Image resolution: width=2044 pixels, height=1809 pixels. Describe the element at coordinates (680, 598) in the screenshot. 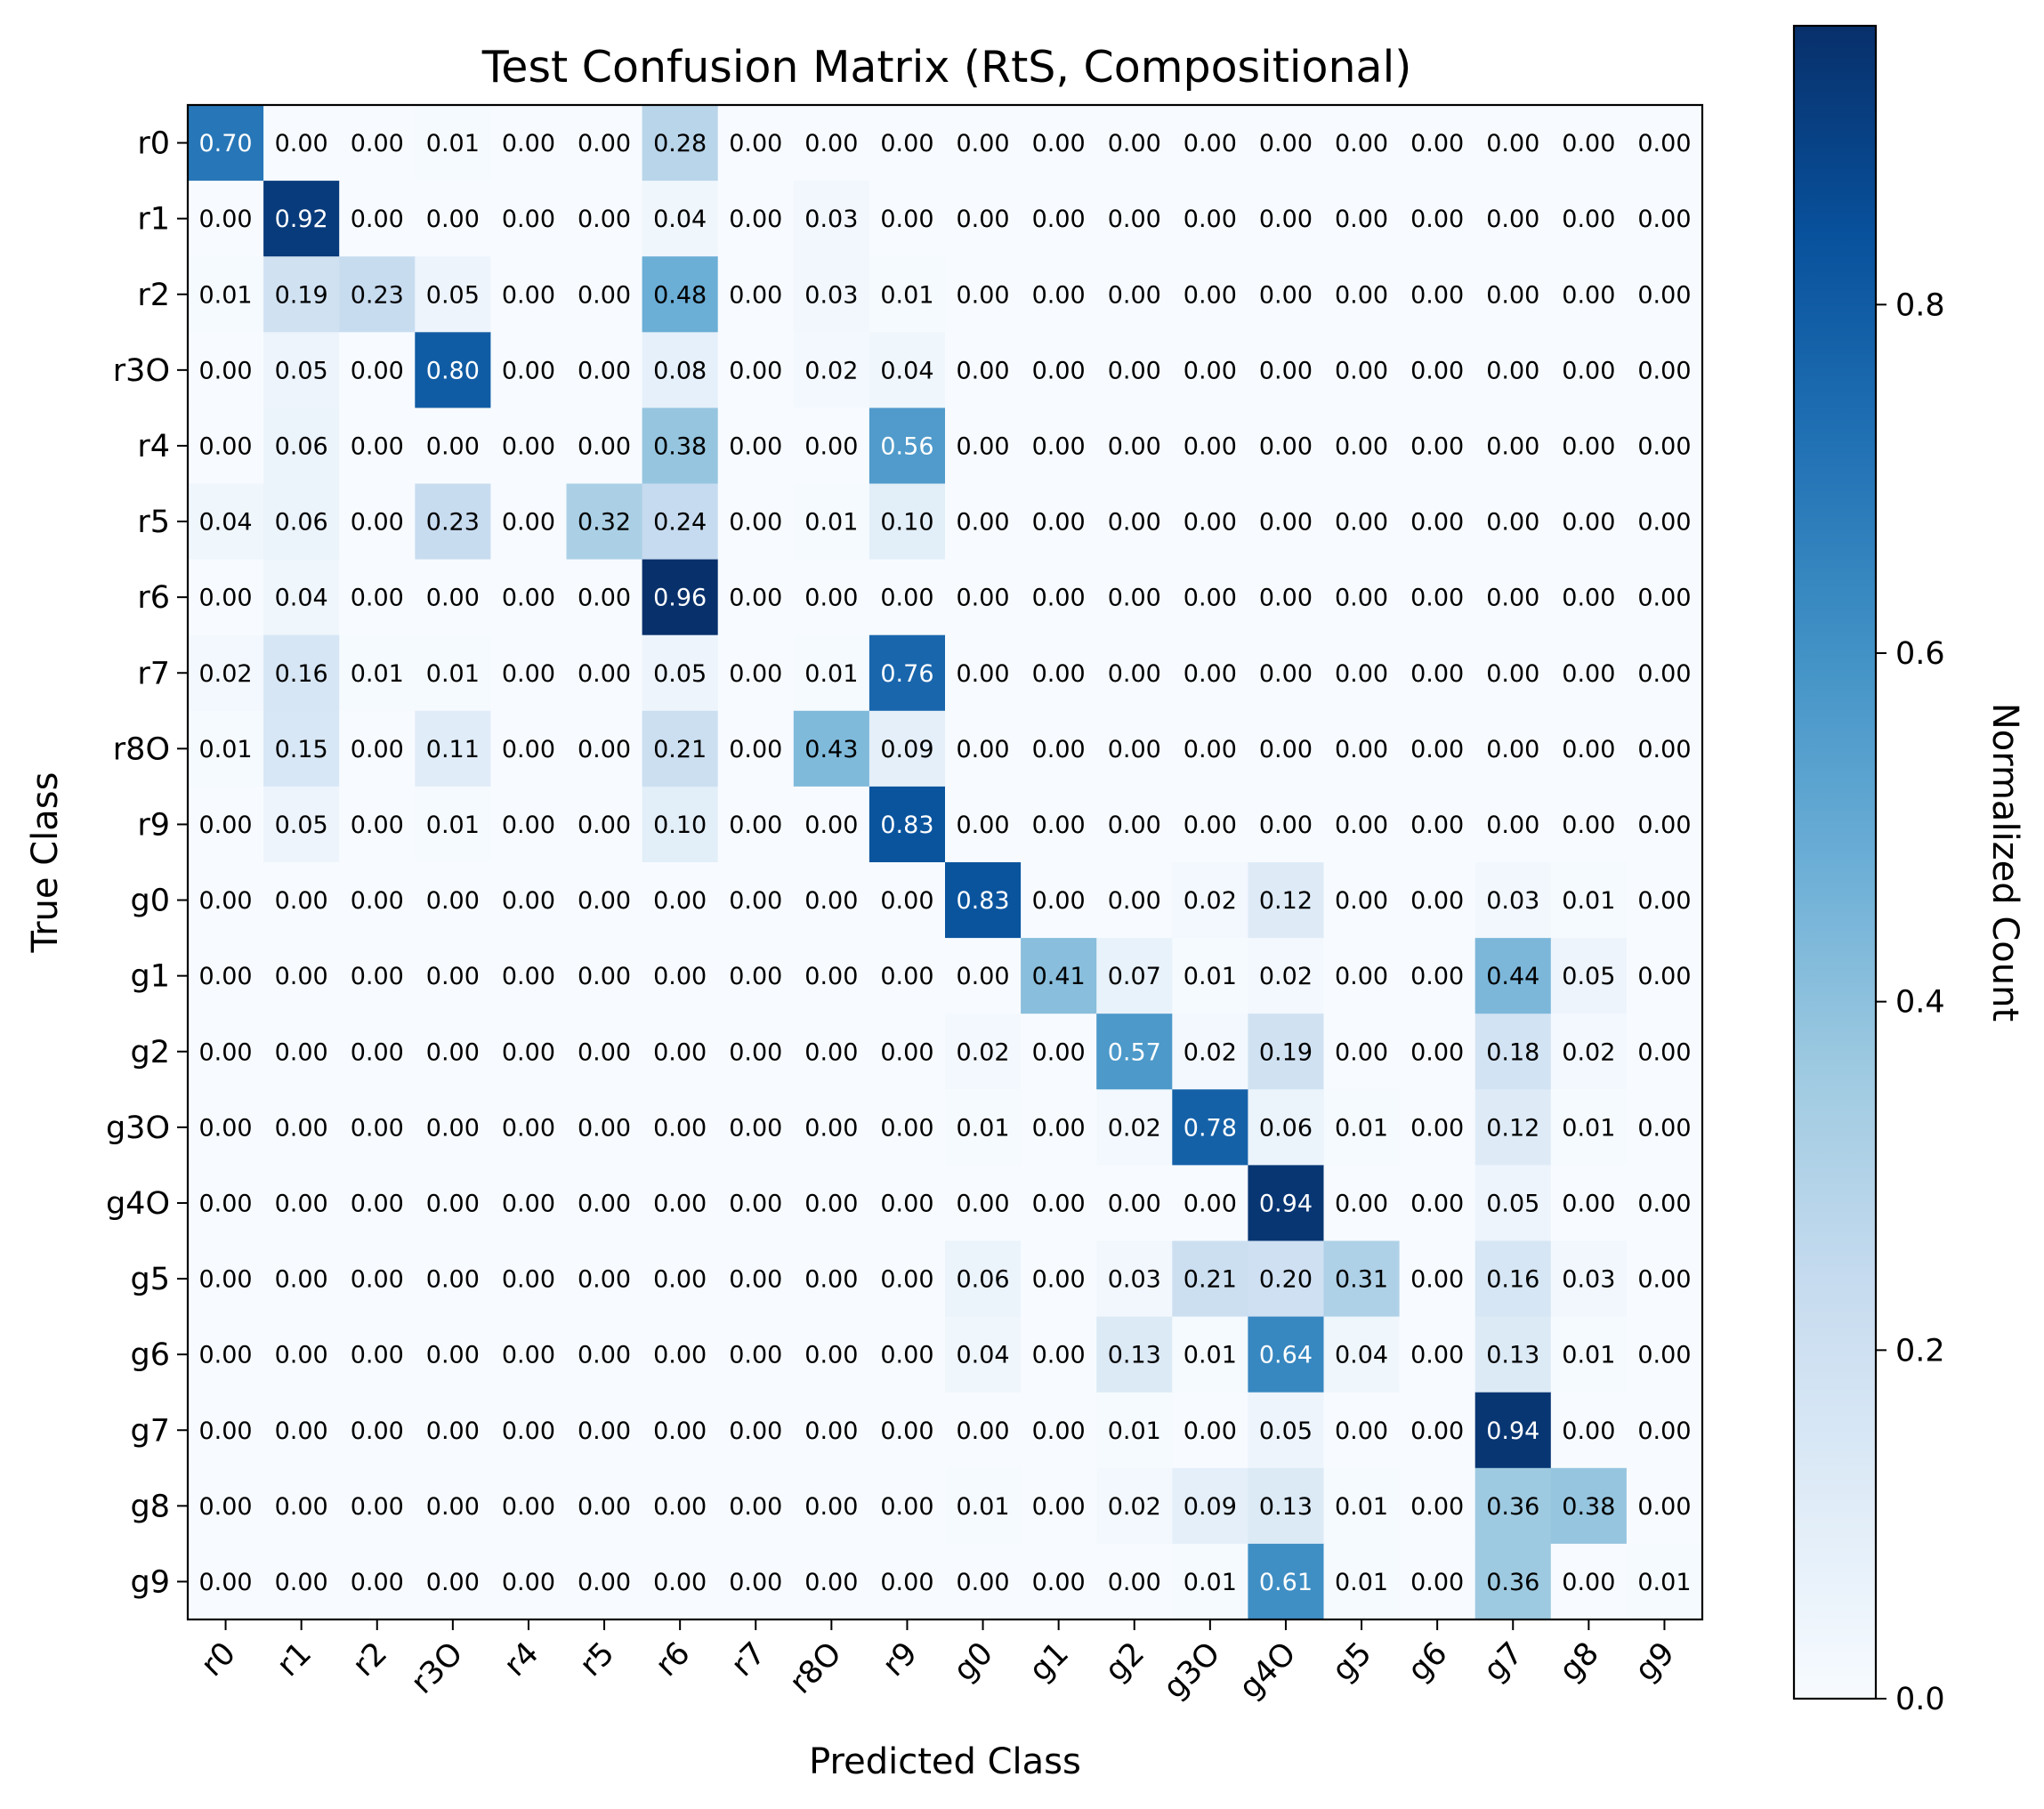

I see `cell-value-label: 0.96` at that location.